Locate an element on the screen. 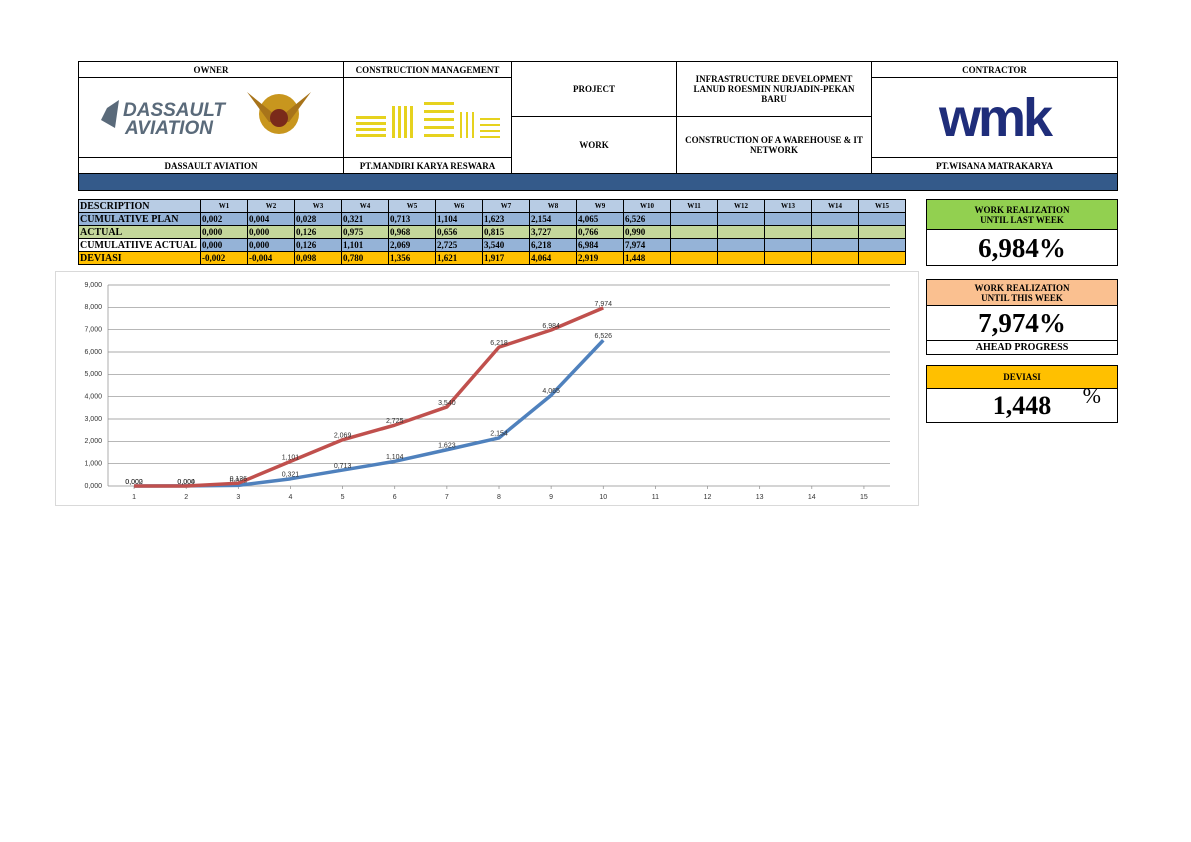  row-label: CUMULATIIVE ACTUAL is located at coordinates (139, 245).